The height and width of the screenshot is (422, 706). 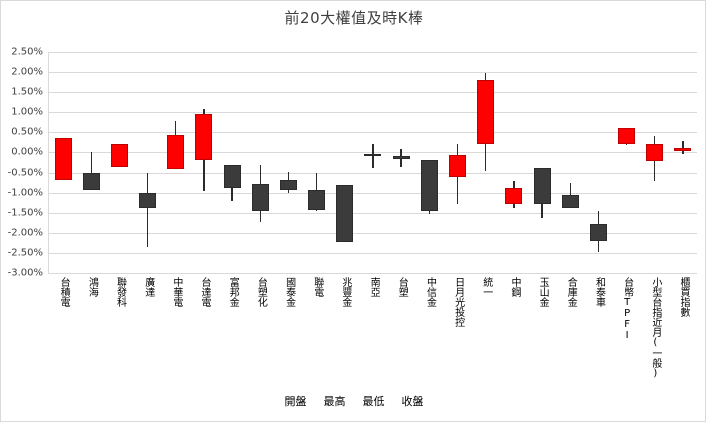 What do you see at coordinates (543, 292) in the screenshot?
I see `x-axis-tick-label: 玉山金` at bounding box center [543, 292].